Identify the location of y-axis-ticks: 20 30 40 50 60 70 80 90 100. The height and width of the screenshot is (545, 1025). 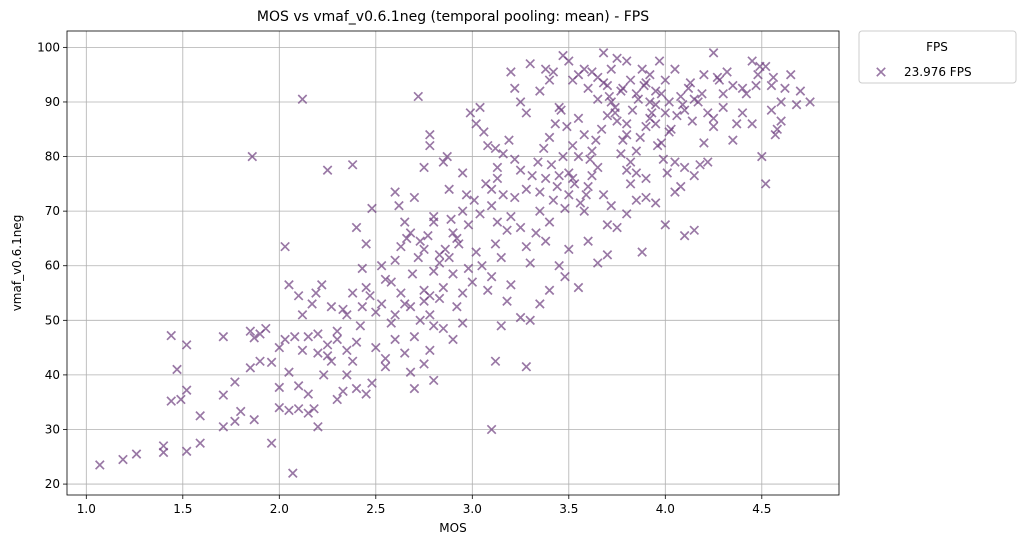
(52, 265).